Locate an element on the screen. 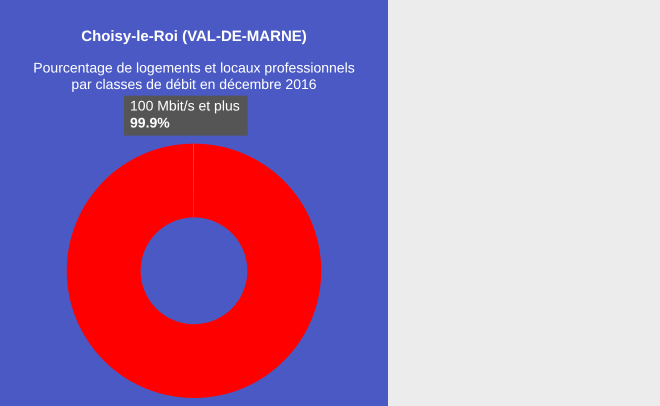 The width and height of the screenshot is (660, 406). slice-label: 100 Mbit/s et plus is located at coordinates (185, 105).